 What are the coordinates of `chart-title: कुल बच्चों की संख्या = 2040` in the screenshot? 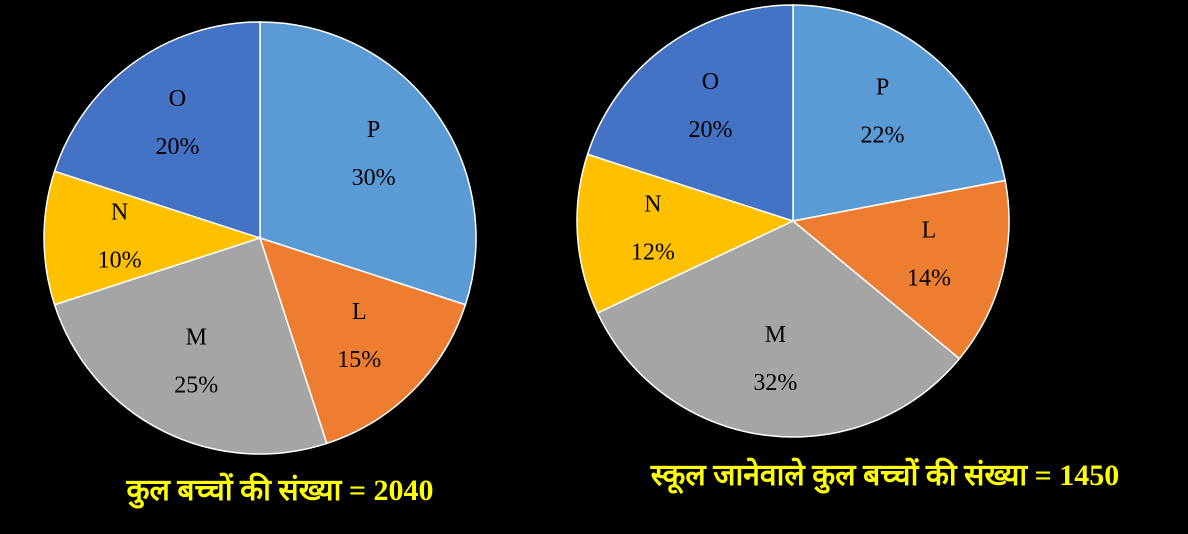 It's located at (279, 490).